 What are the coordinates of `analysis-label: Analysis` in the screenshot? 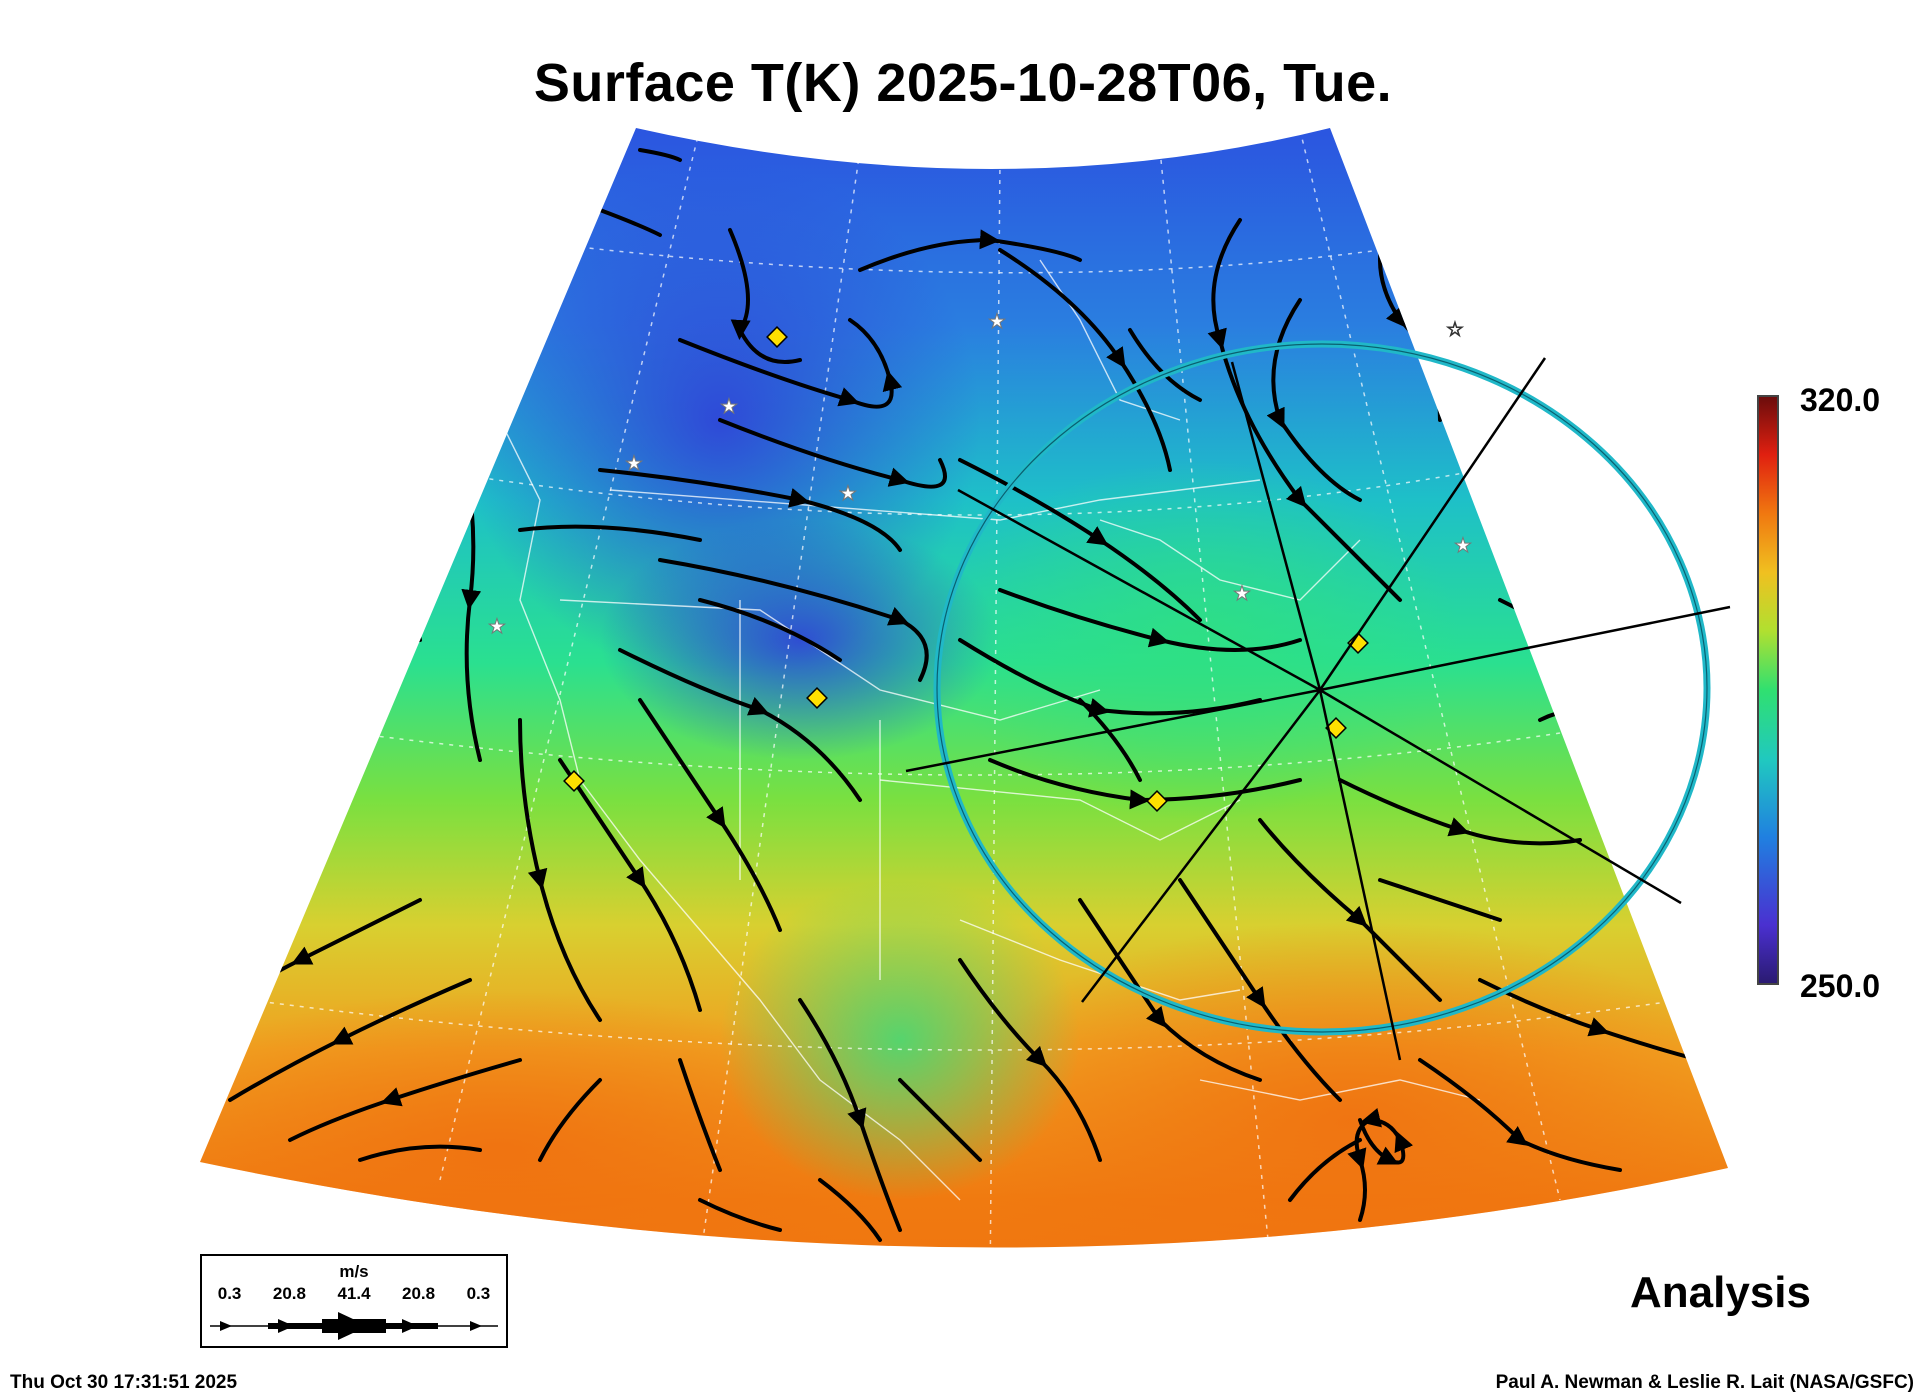 It's located at (1720, 1292).